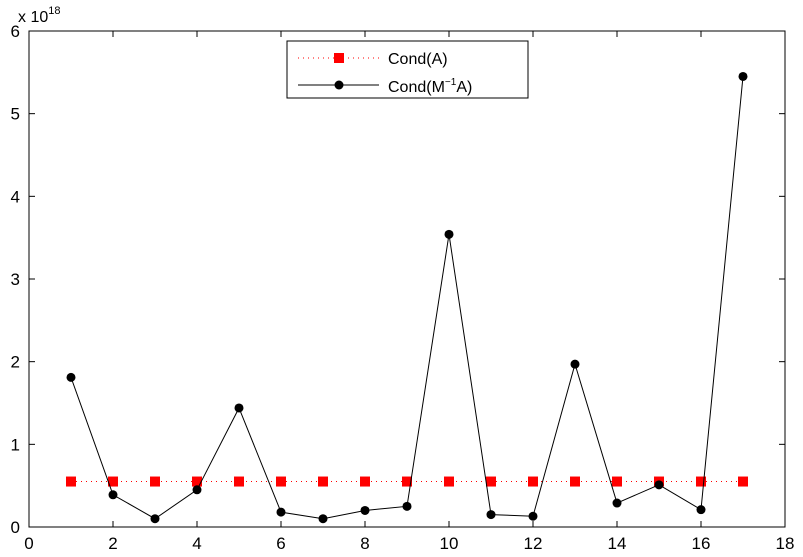  What do you see at coordinates (15, 31) in the screenshot?
I see `y-tick-label: 6` at bounding box center [15, 31].